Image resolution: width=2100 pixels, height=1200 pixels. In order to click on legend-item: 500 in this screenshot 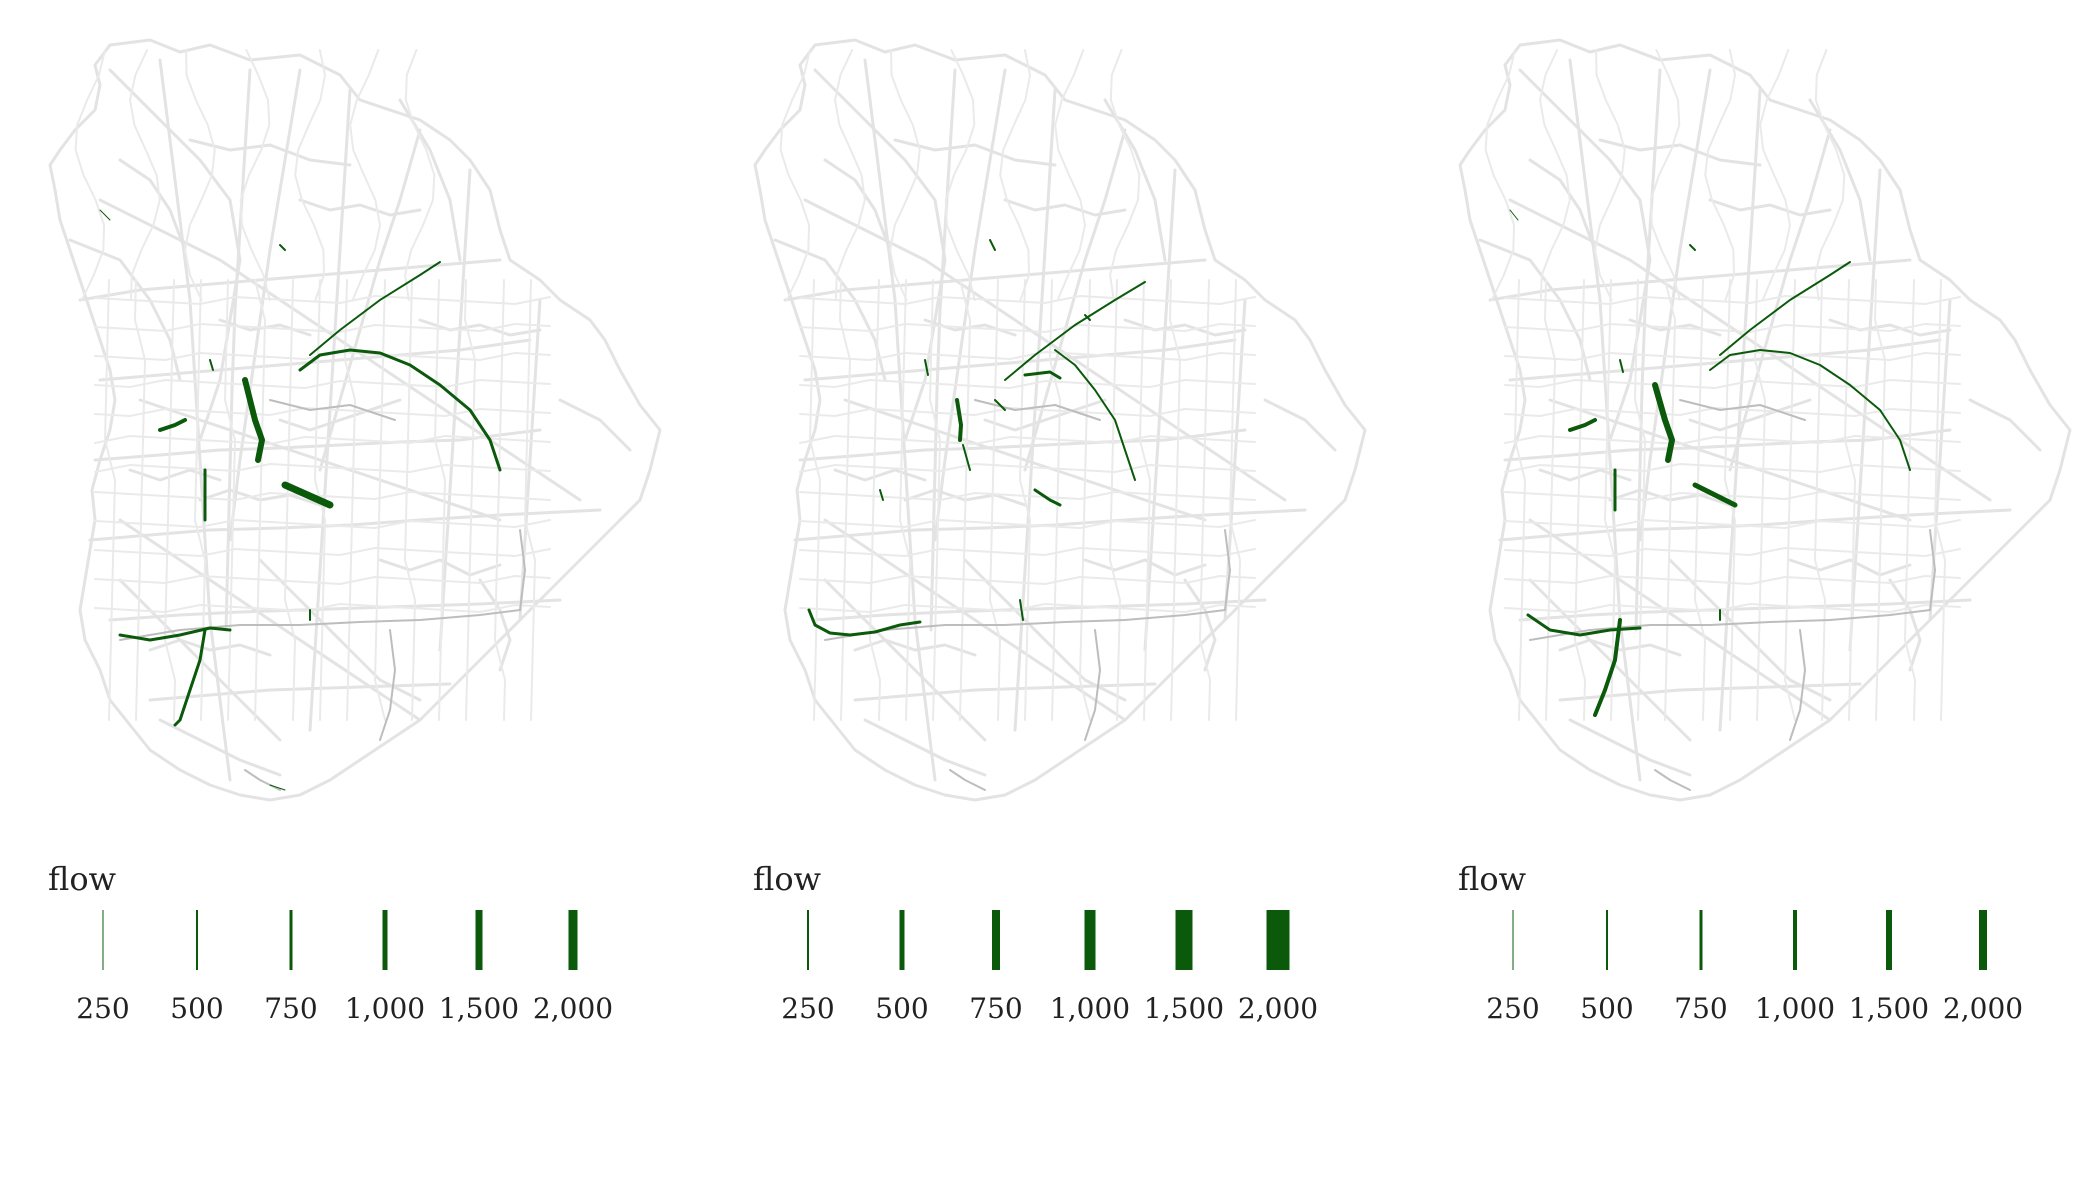, I will do `click(1607, 967)`.